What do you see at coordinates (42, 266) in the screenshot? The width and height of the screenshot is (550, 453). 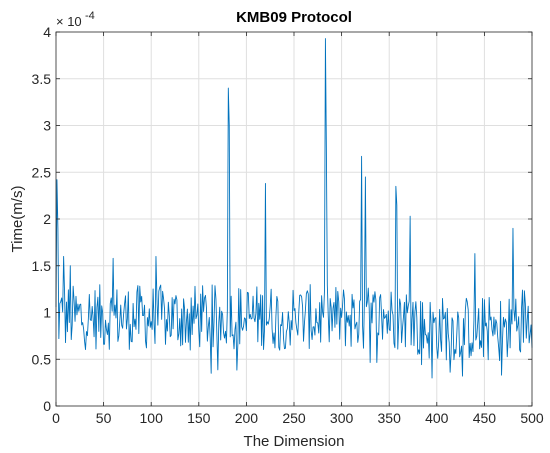 I see `y-tick-label: 1.5` at bounding box center [42, 266].